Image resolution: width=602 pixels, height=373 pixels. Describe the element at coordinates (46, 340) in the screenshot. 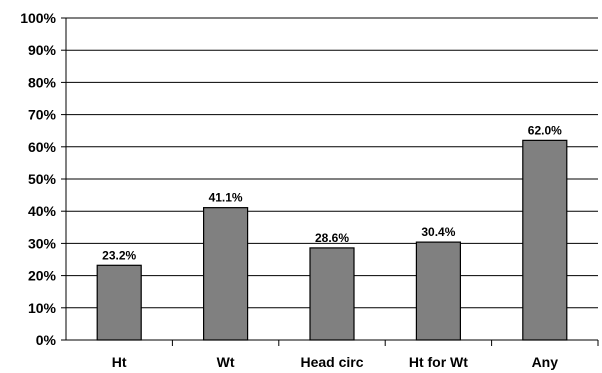

I see `y-tick-label: 0%` at that location.